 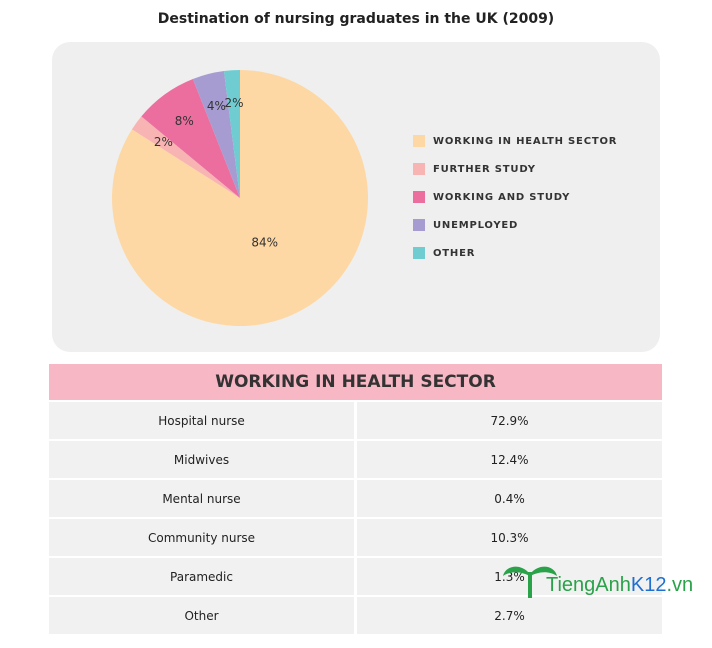 I want to click on legend-label: FURTHER STUDY, so click(x=484, y=169).